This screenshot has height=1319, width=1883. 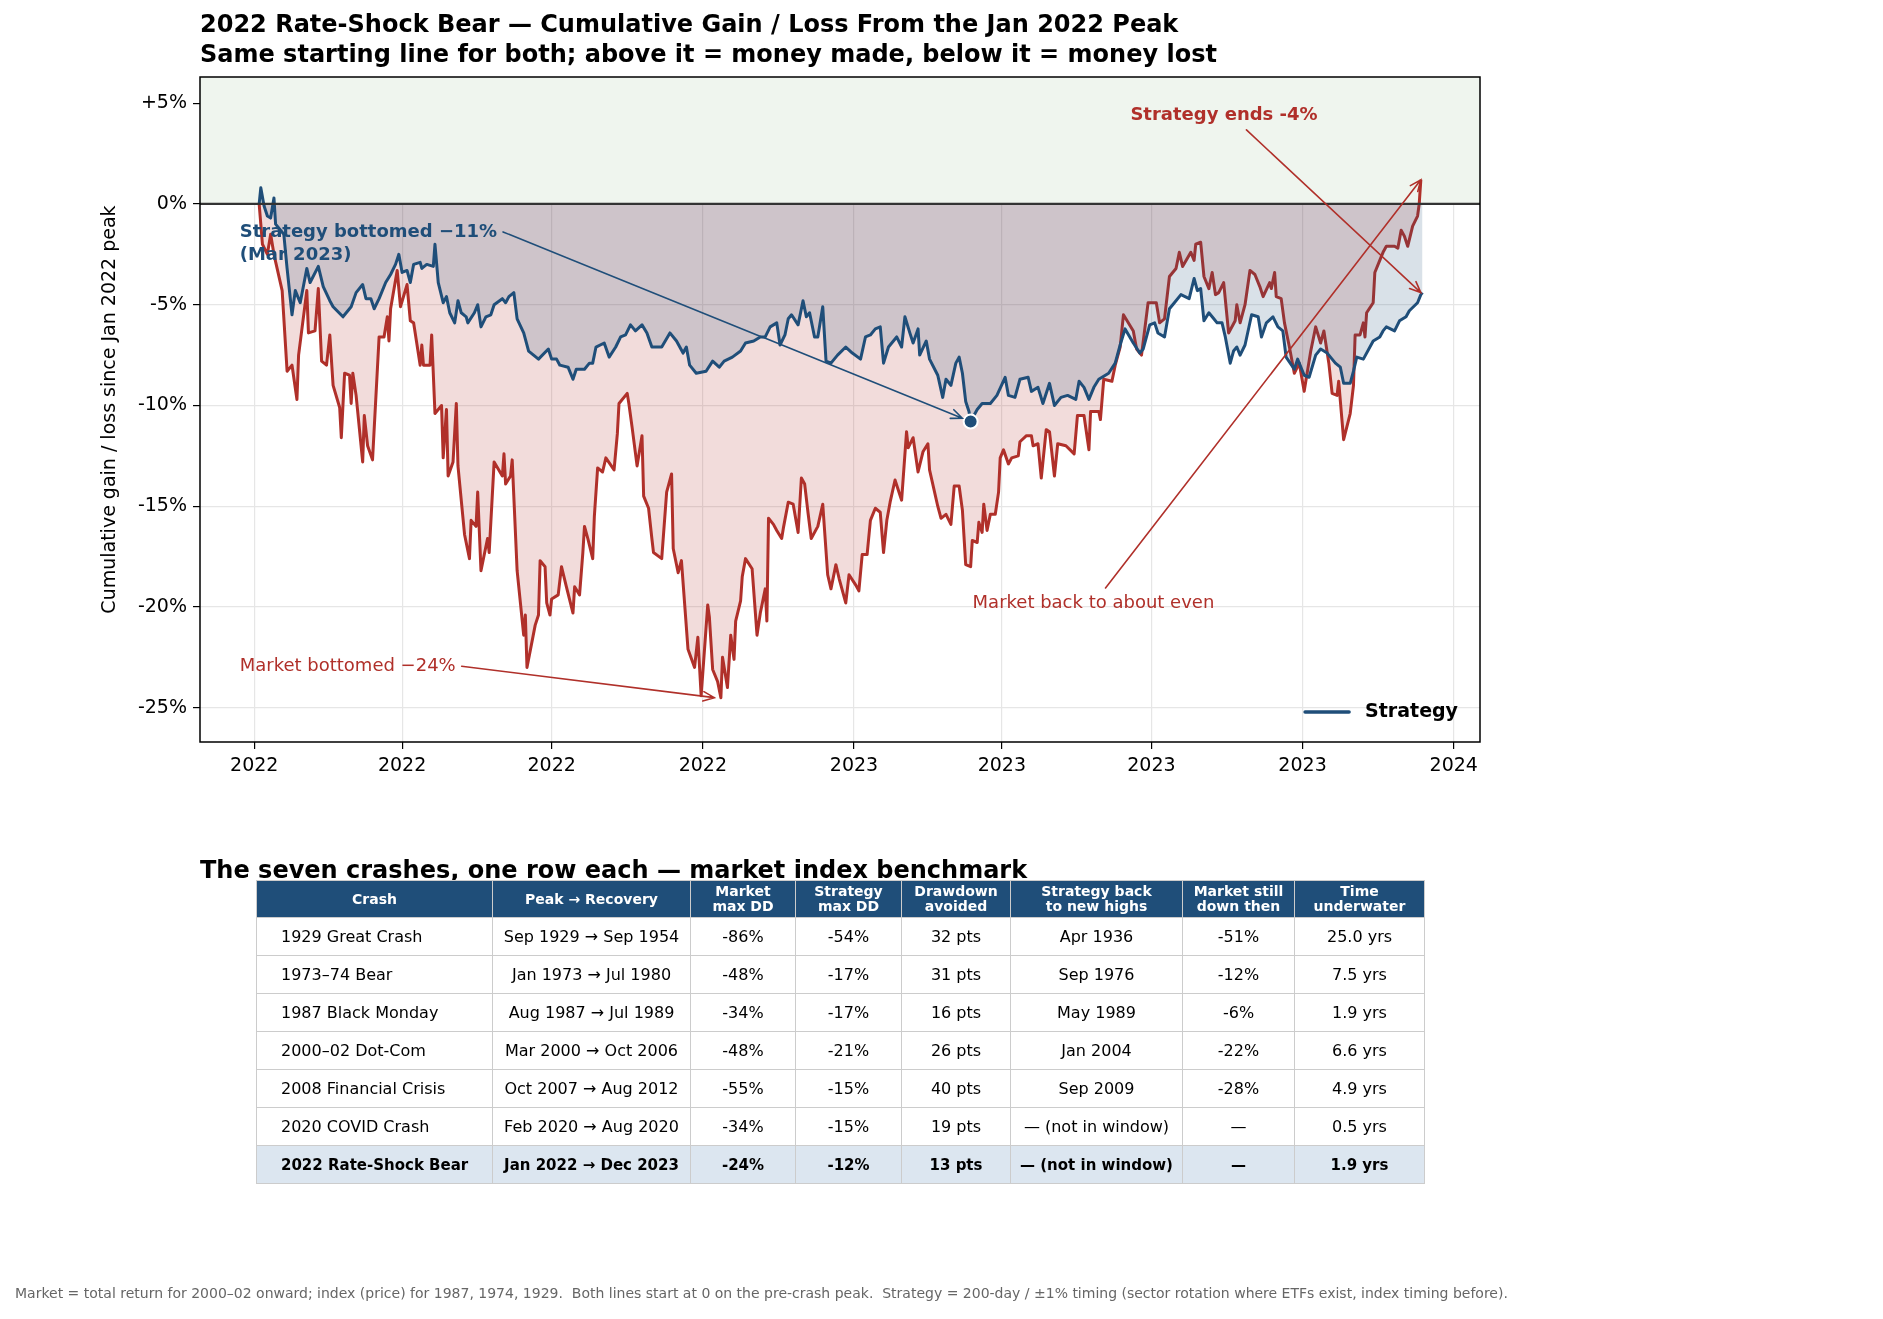 I want to click on annotation: Strategy ends -4%, so click(x=1224, y=113).